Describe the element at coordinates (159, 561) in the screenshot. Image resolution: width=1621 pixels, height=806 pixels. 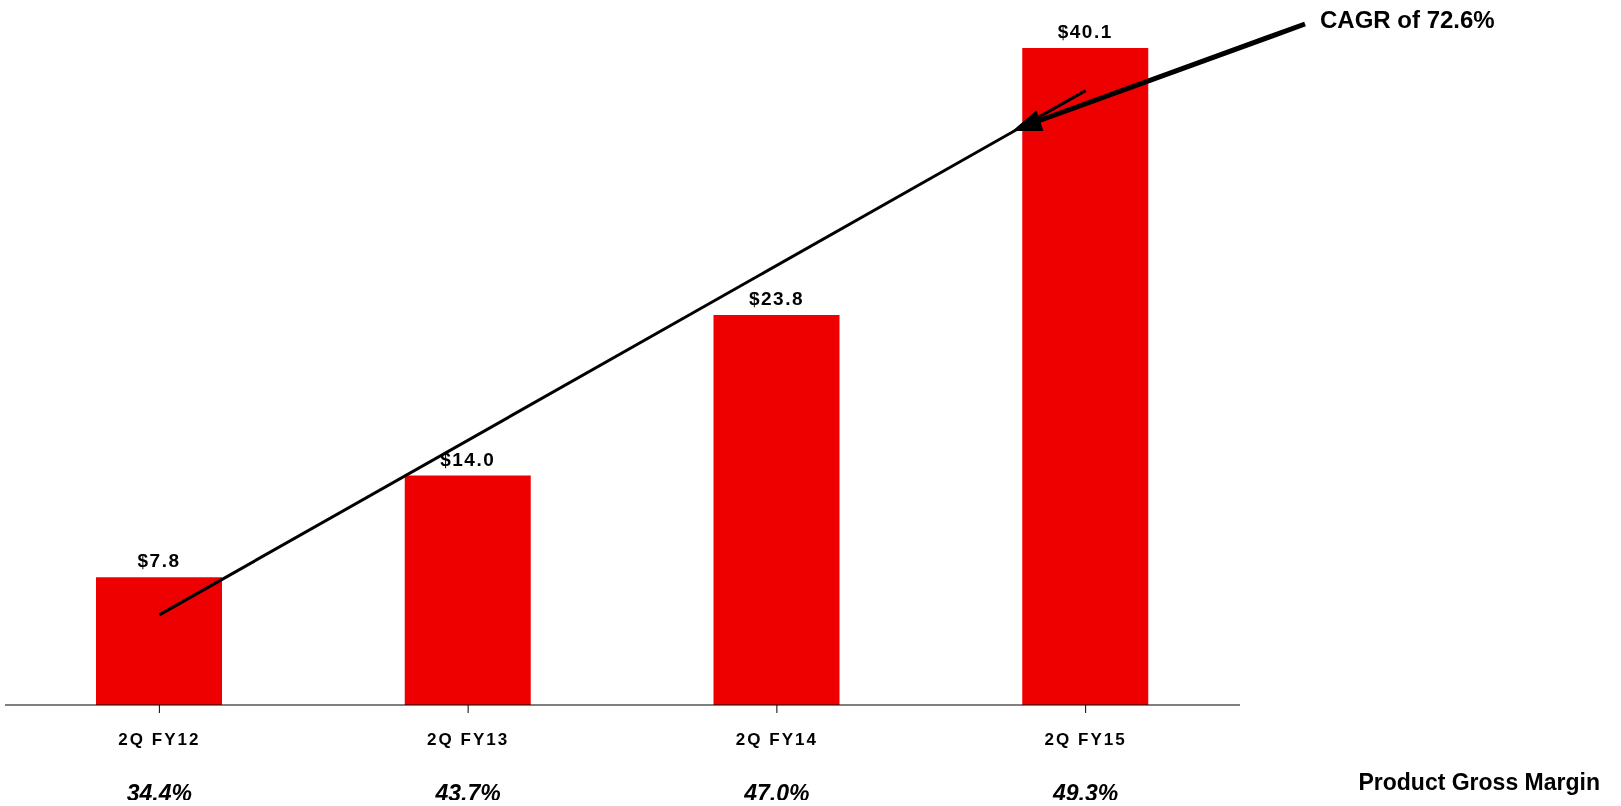
I see `data-label: $7.8` at that location.